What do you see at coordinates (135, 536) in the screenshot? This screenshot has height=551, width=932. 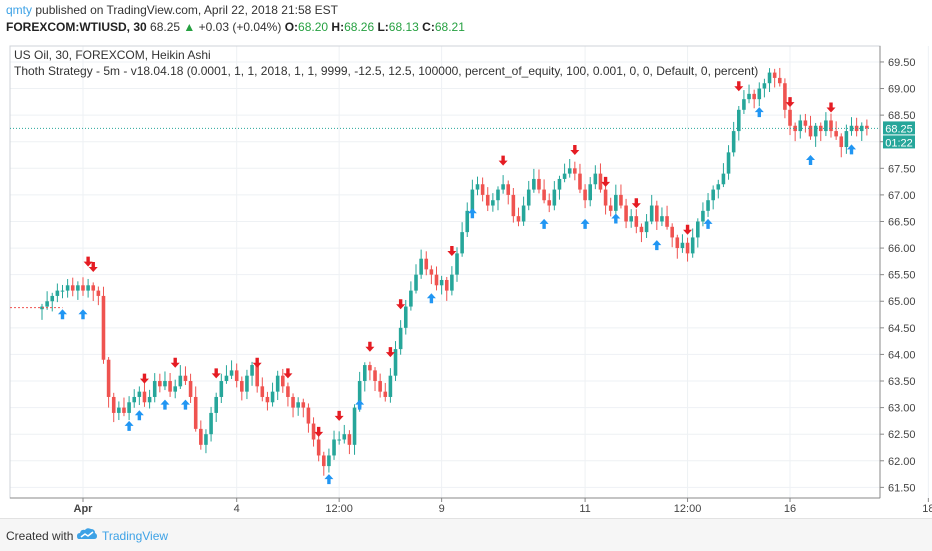 I see `tradingview-brand: TradingView` at bounding box center [135, 536].